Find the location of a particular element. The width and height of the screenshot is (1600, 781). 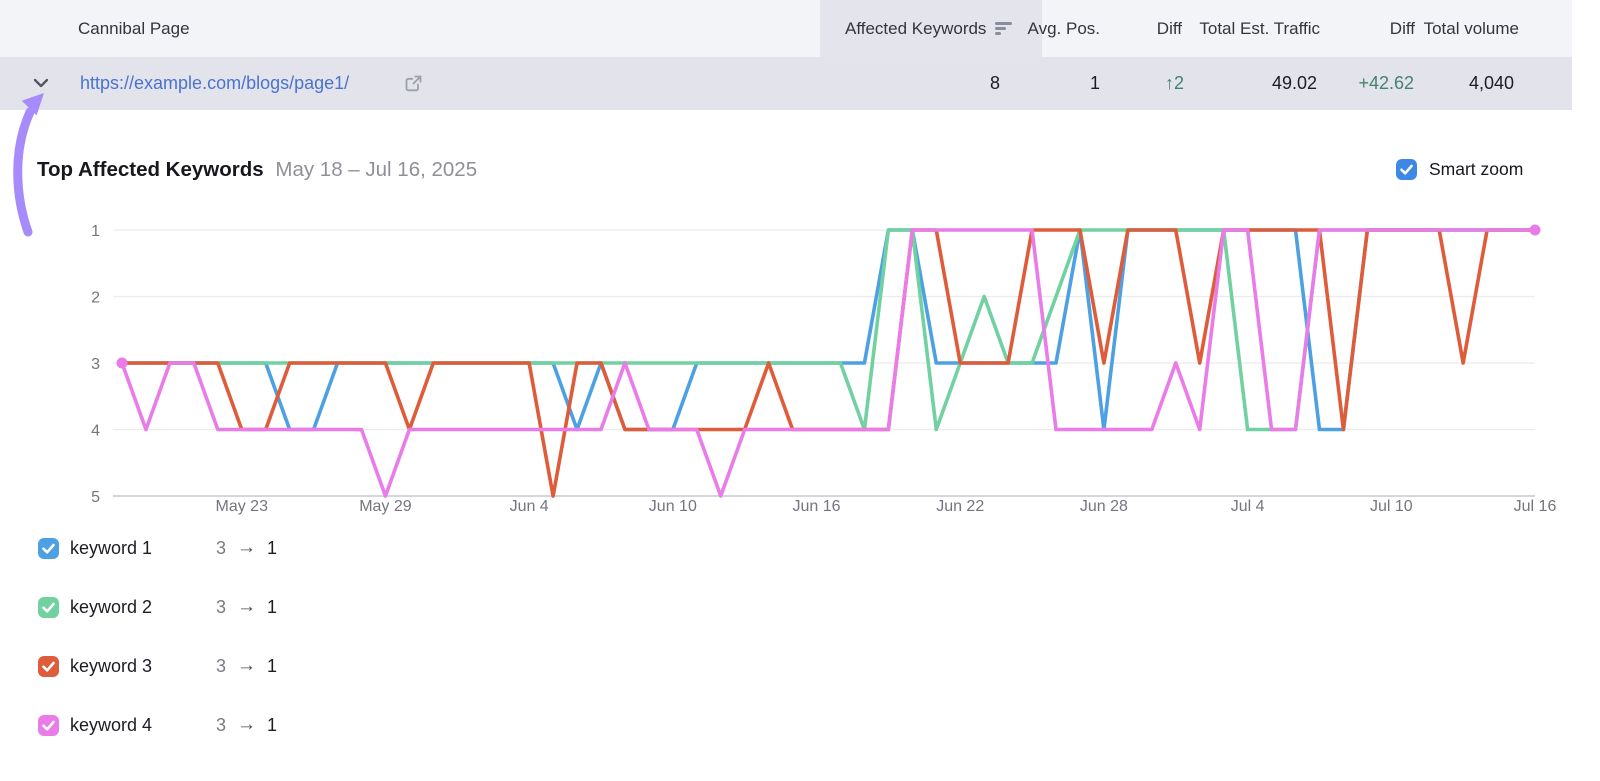

x-axis-label: Jul 10 is located at coordinates (1391, 506).